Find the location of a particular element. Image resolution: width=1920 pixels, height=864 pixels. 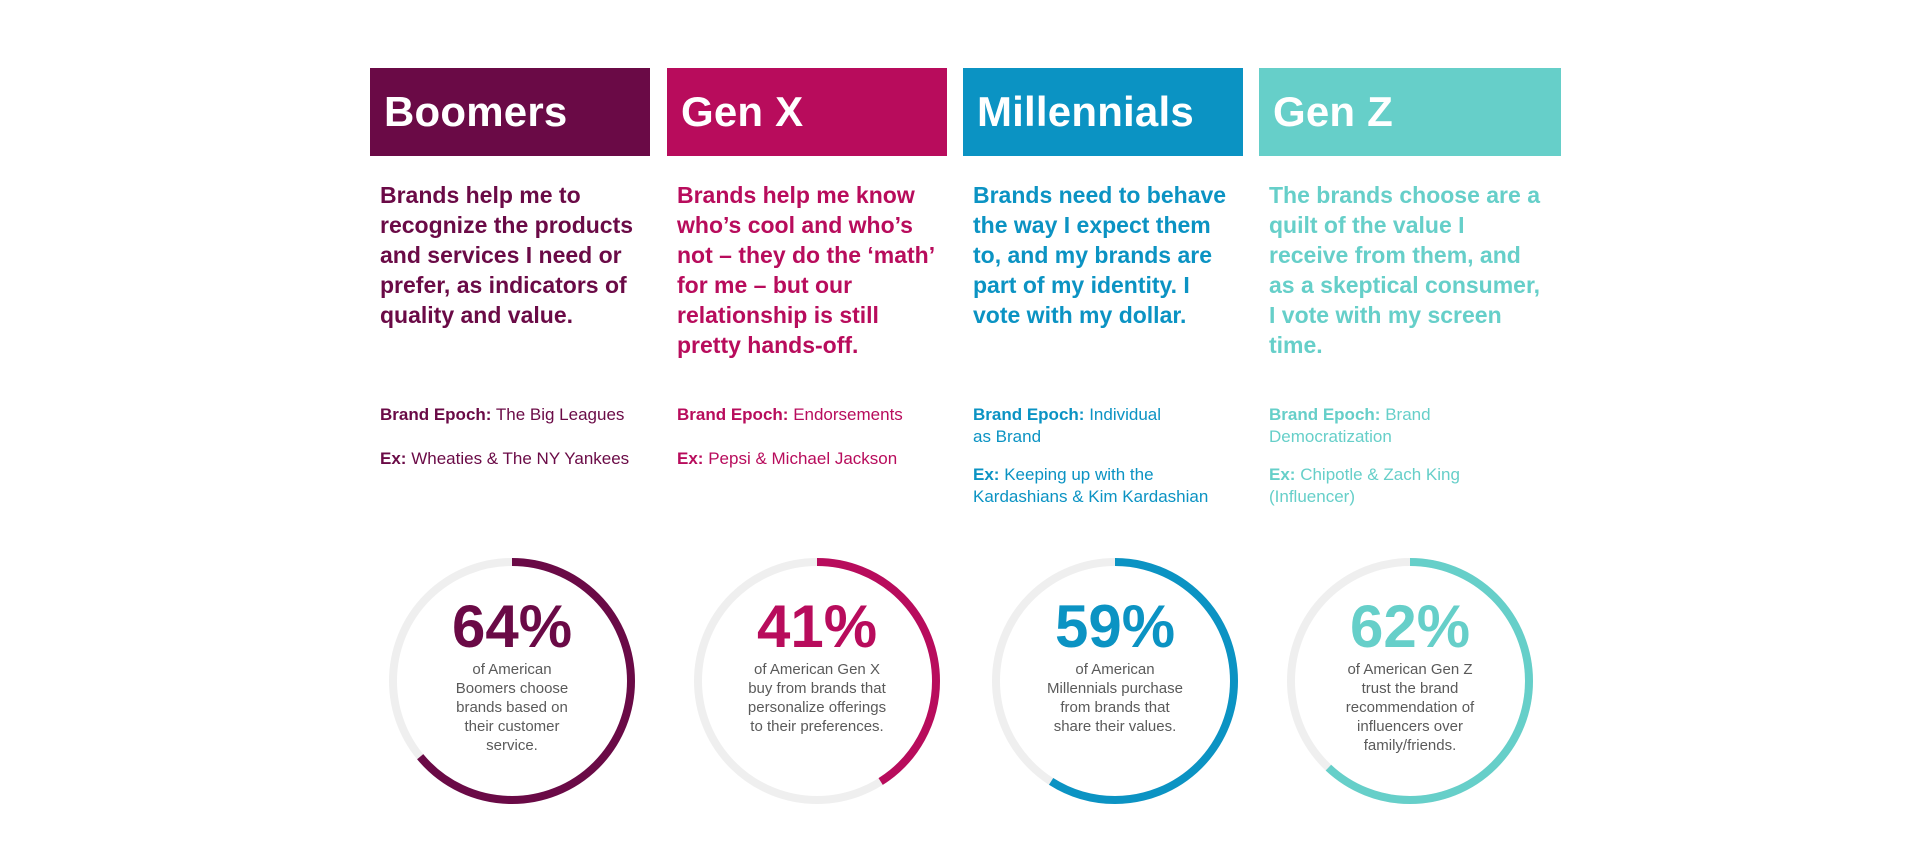

stat-percentage: 41% is located at coordinates (817, 626).